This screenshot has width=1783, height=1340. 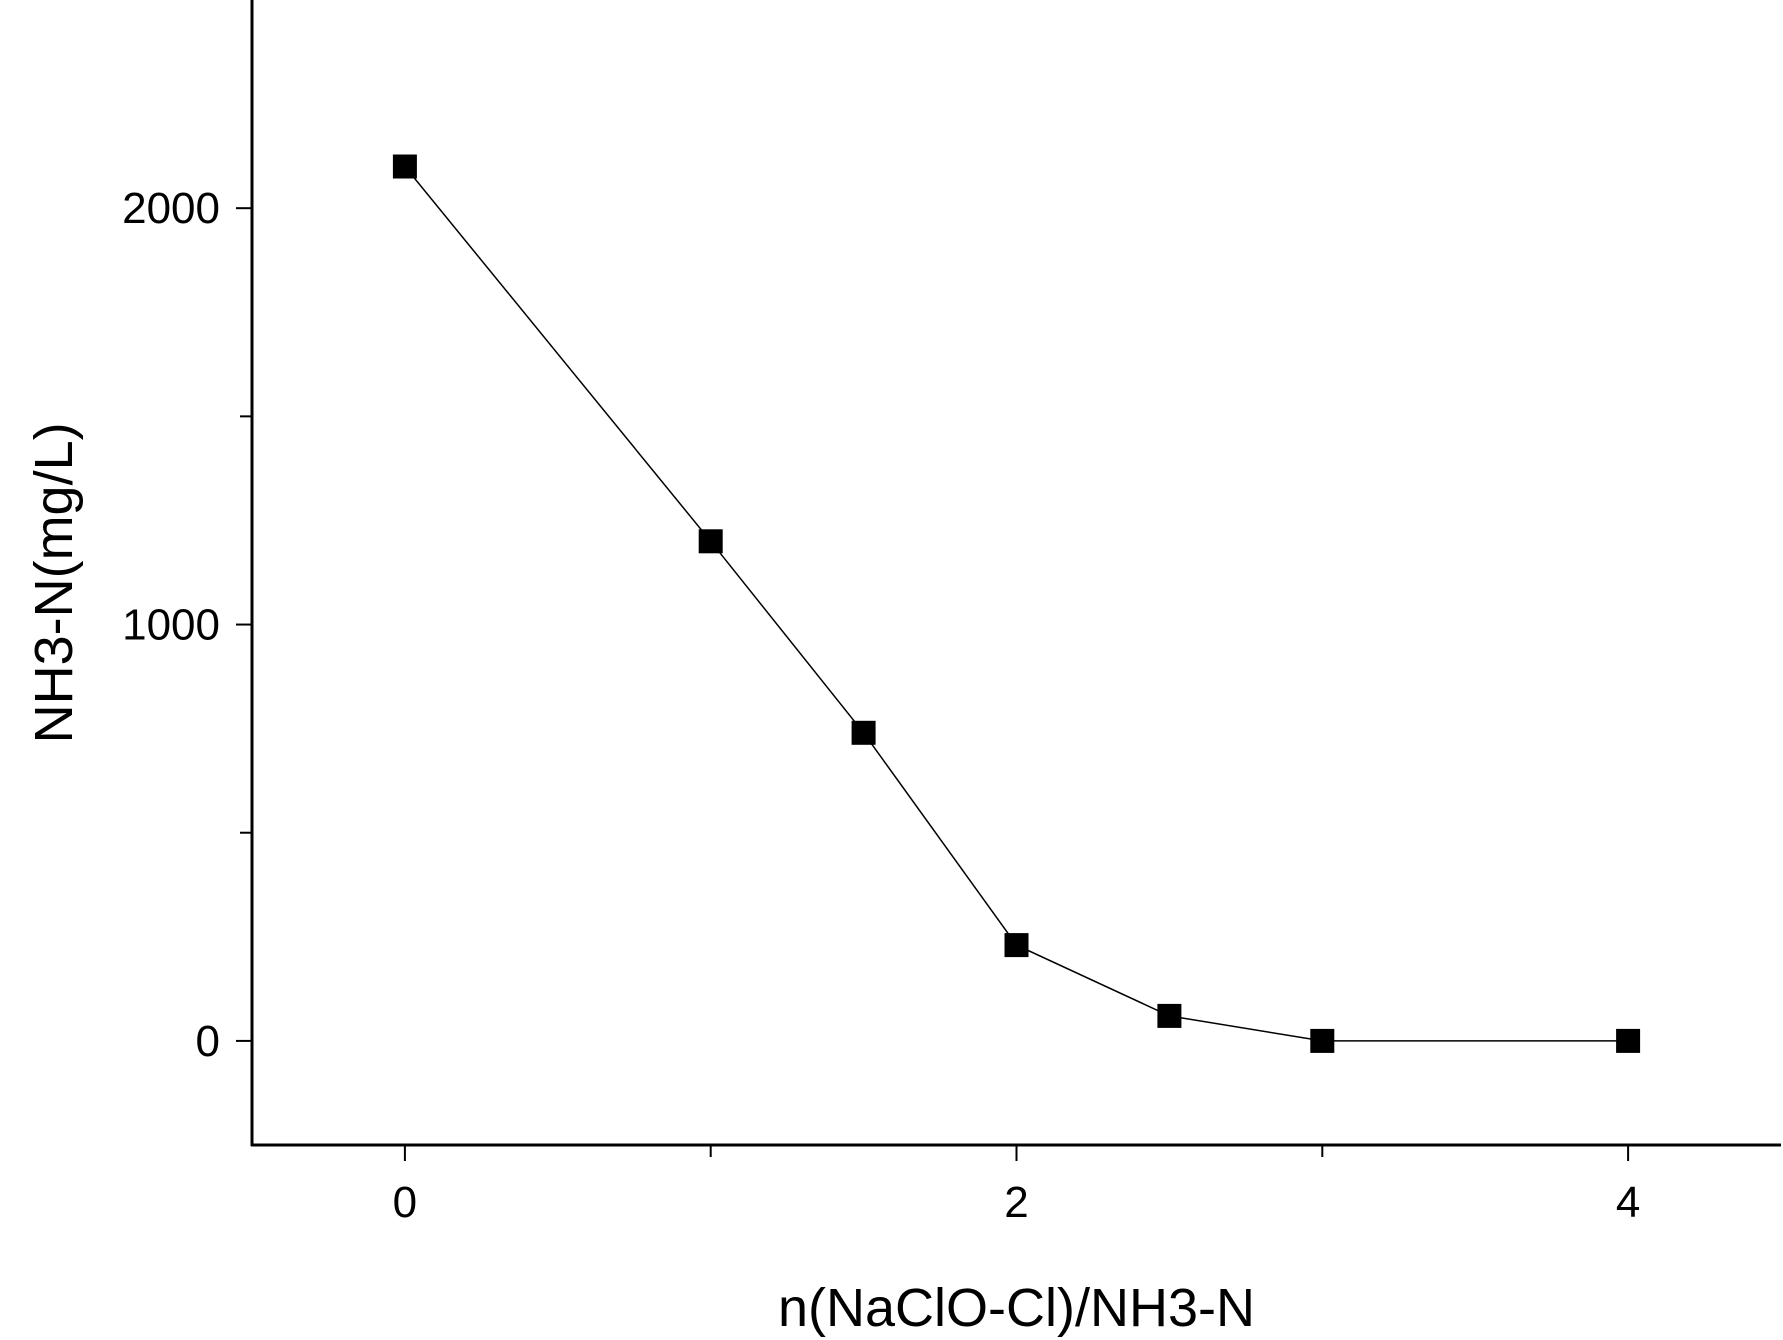 What do you see at coordinates (54, 582) in the screenshot?
I see `y-axis-title: NH3-N(mg/L)` at bounding box center [54, 582].